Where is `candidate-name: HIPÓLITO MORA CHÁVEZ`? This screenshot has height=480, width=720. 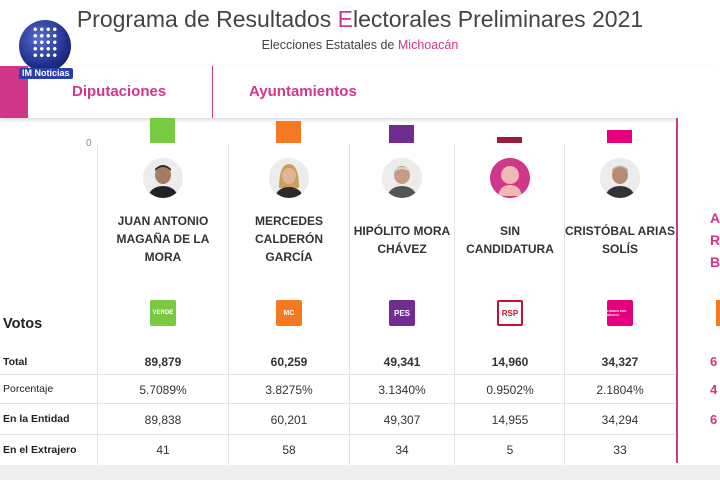 candidate-name: HIPÓLITO MORA CHÁVEZ is located at coordinates (402, 240).